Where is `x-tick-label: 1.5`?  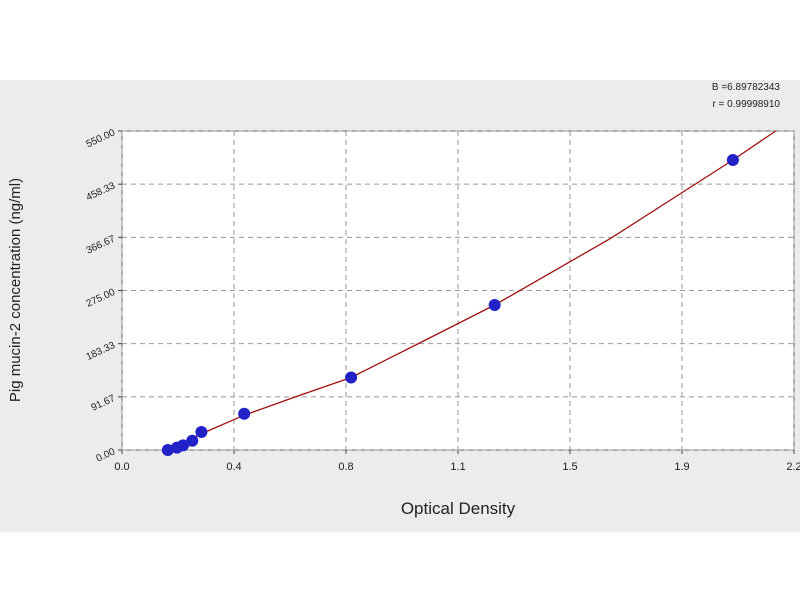 x-tick-label: 1.5 is located at coordinates (569, 467).